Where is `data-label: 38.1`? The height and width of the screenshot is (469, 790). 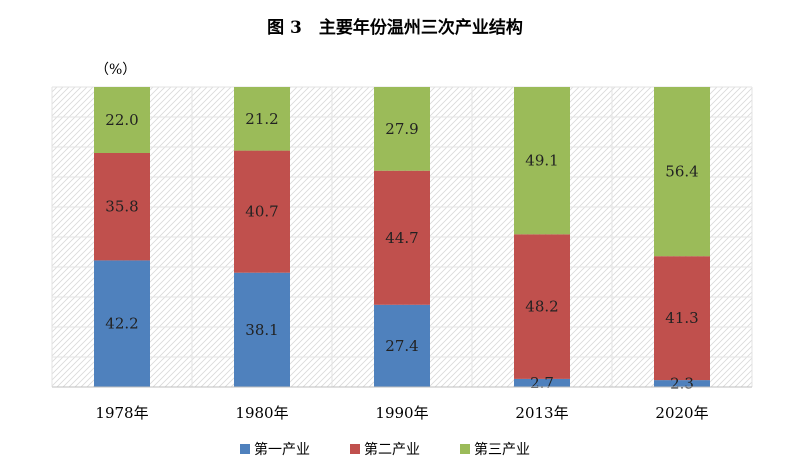
data-label: 38.1 is located at coordinates (261, 330).